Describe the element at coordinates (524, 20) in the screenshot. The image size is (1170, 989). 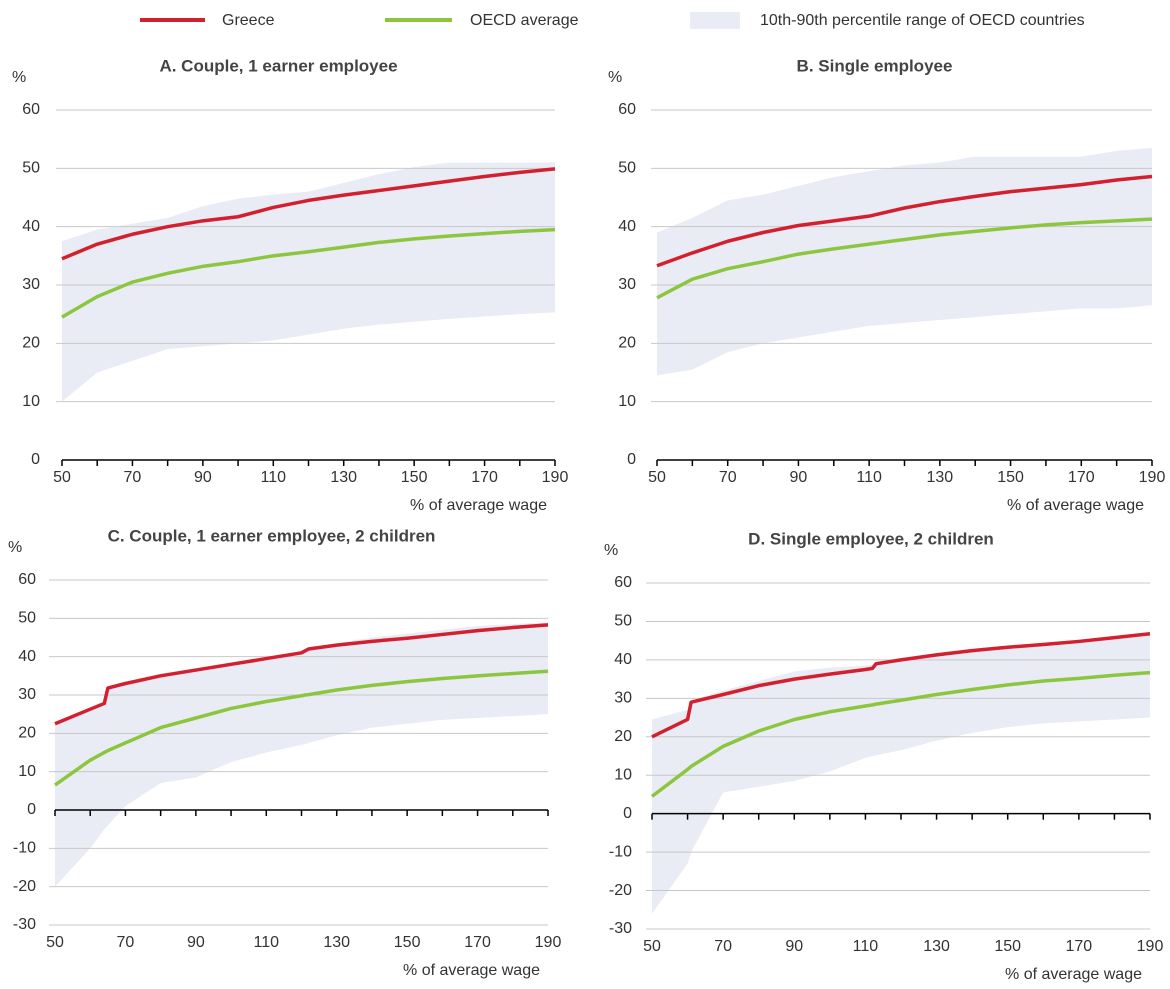
I see `legend-label: OECD average` at that location.